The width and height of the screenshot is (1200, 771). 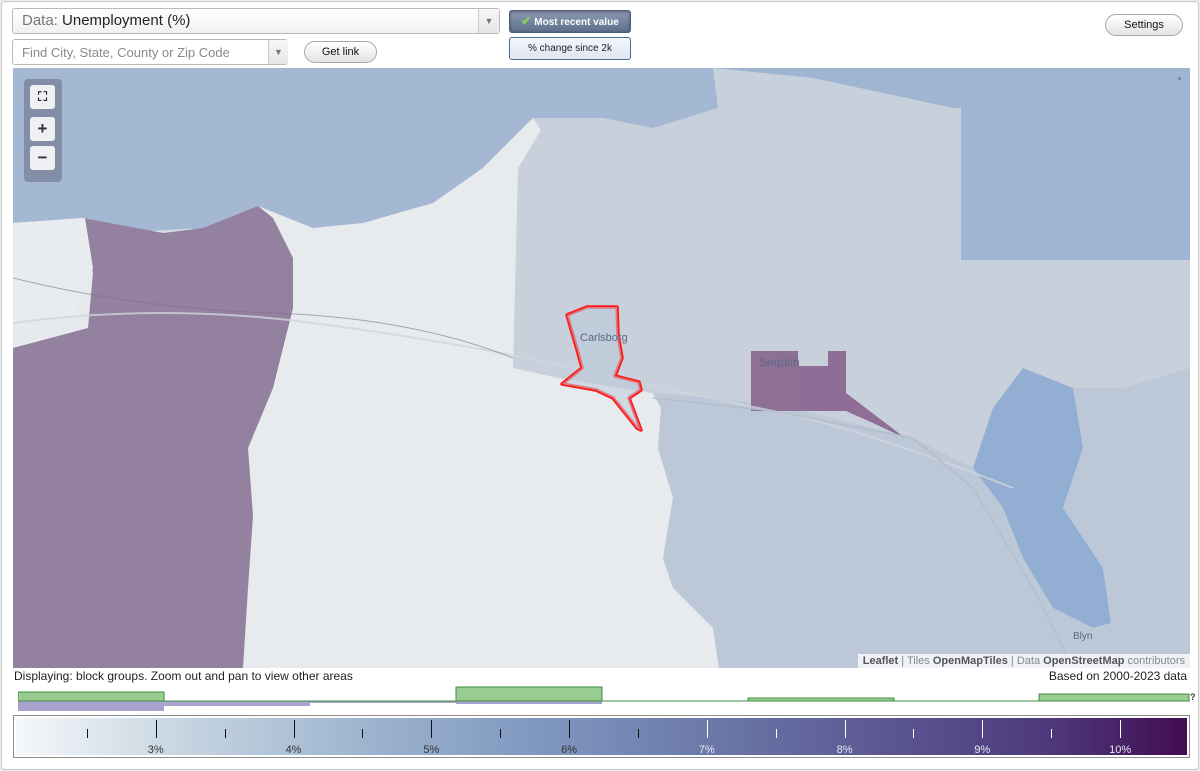 I want to click on get-link-button: Get link, so click(x=340, y=52).